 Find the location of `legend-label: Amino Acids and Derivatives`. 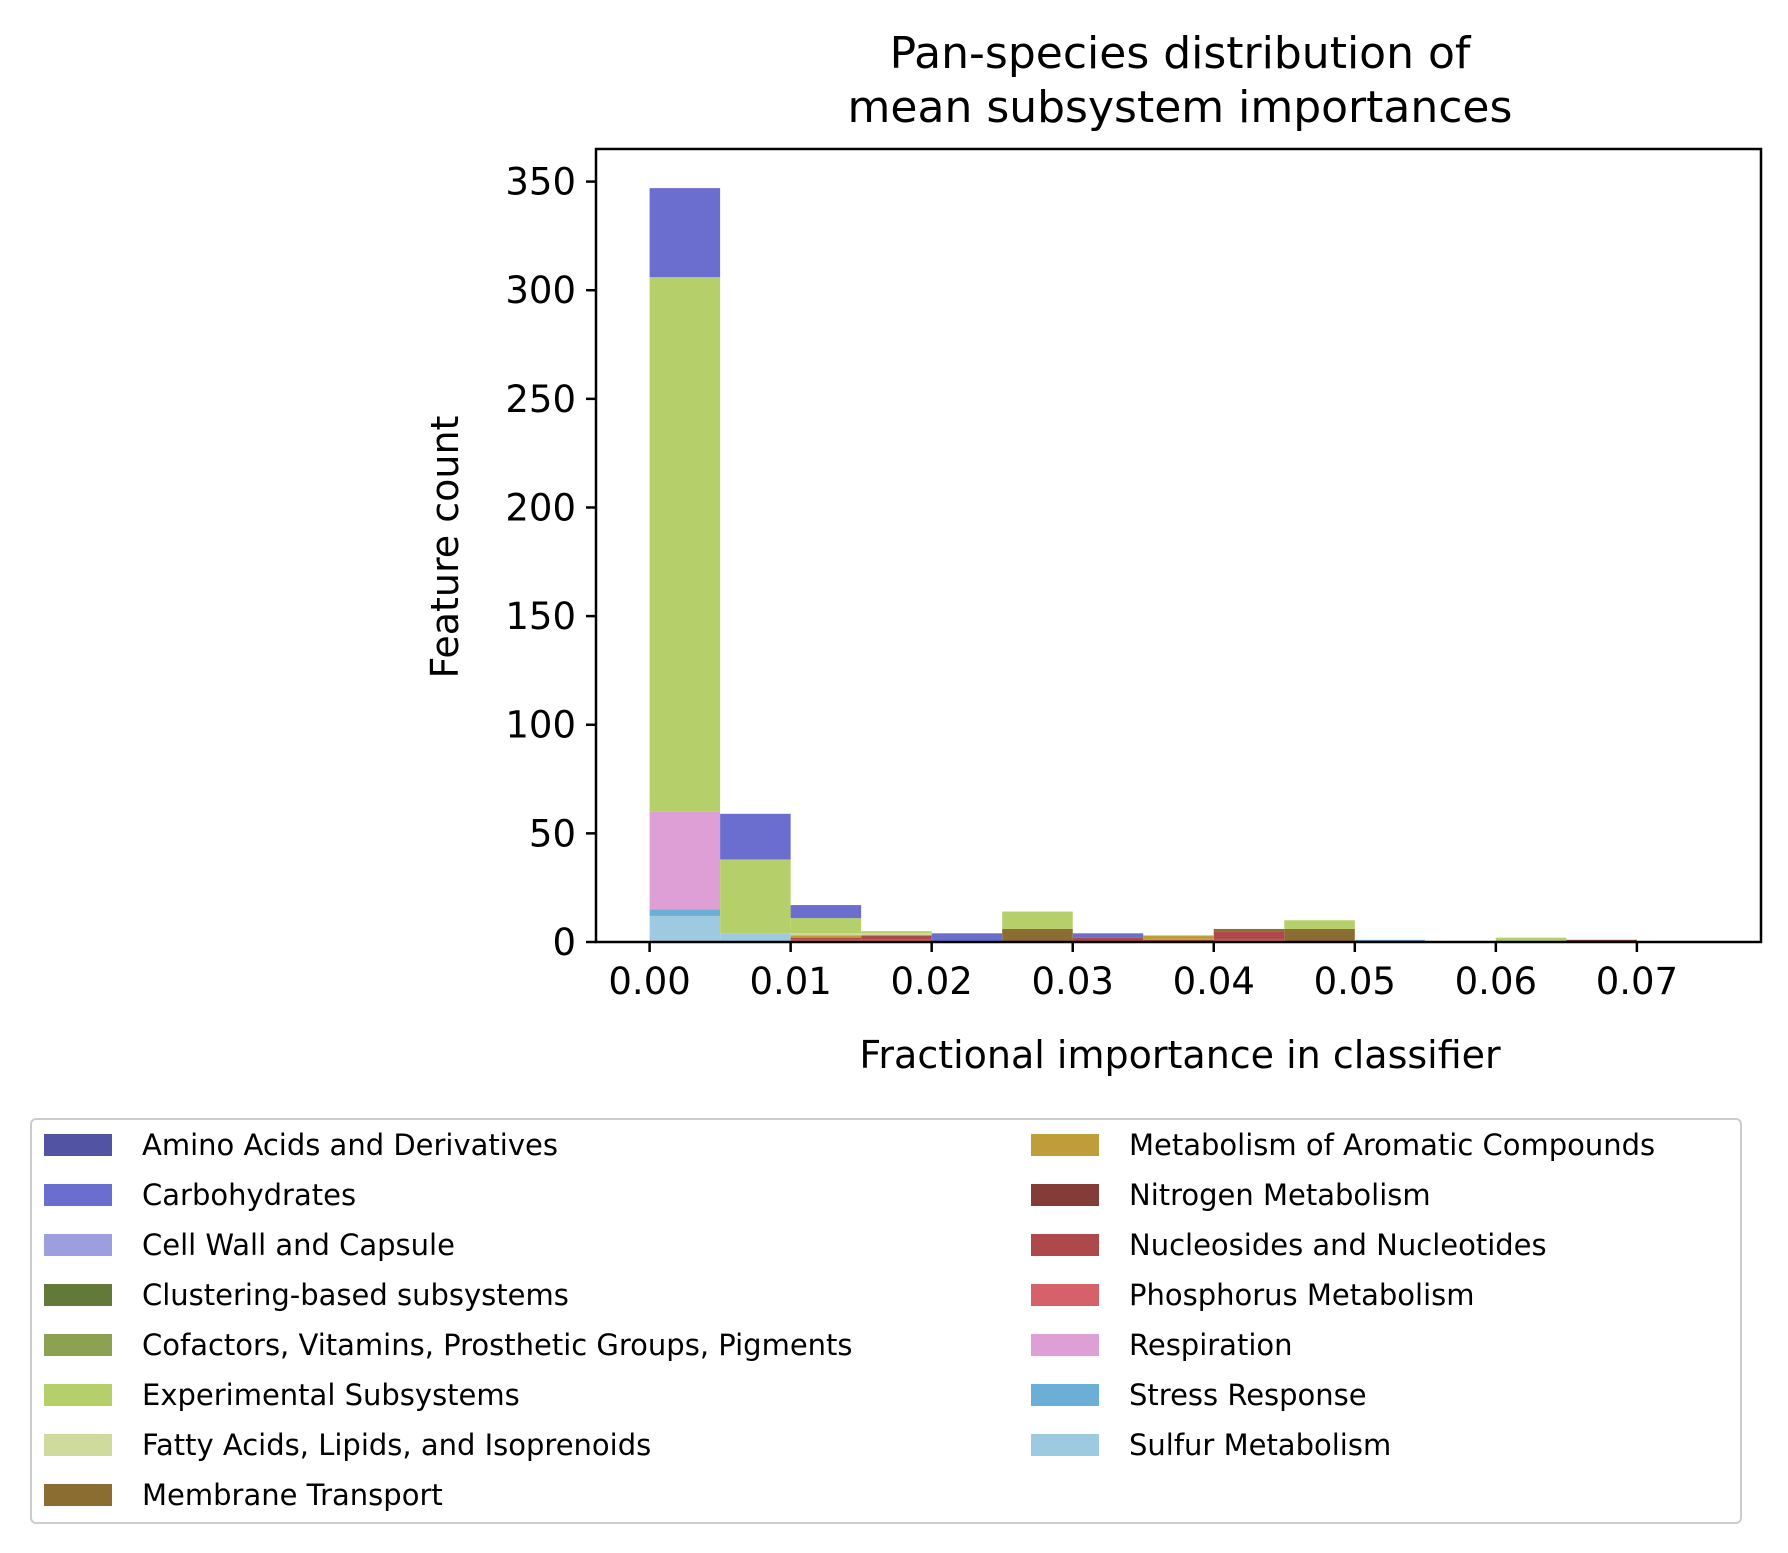

legend-label: Amino Acids and Derivatives is located at coordinates (350, 1145).